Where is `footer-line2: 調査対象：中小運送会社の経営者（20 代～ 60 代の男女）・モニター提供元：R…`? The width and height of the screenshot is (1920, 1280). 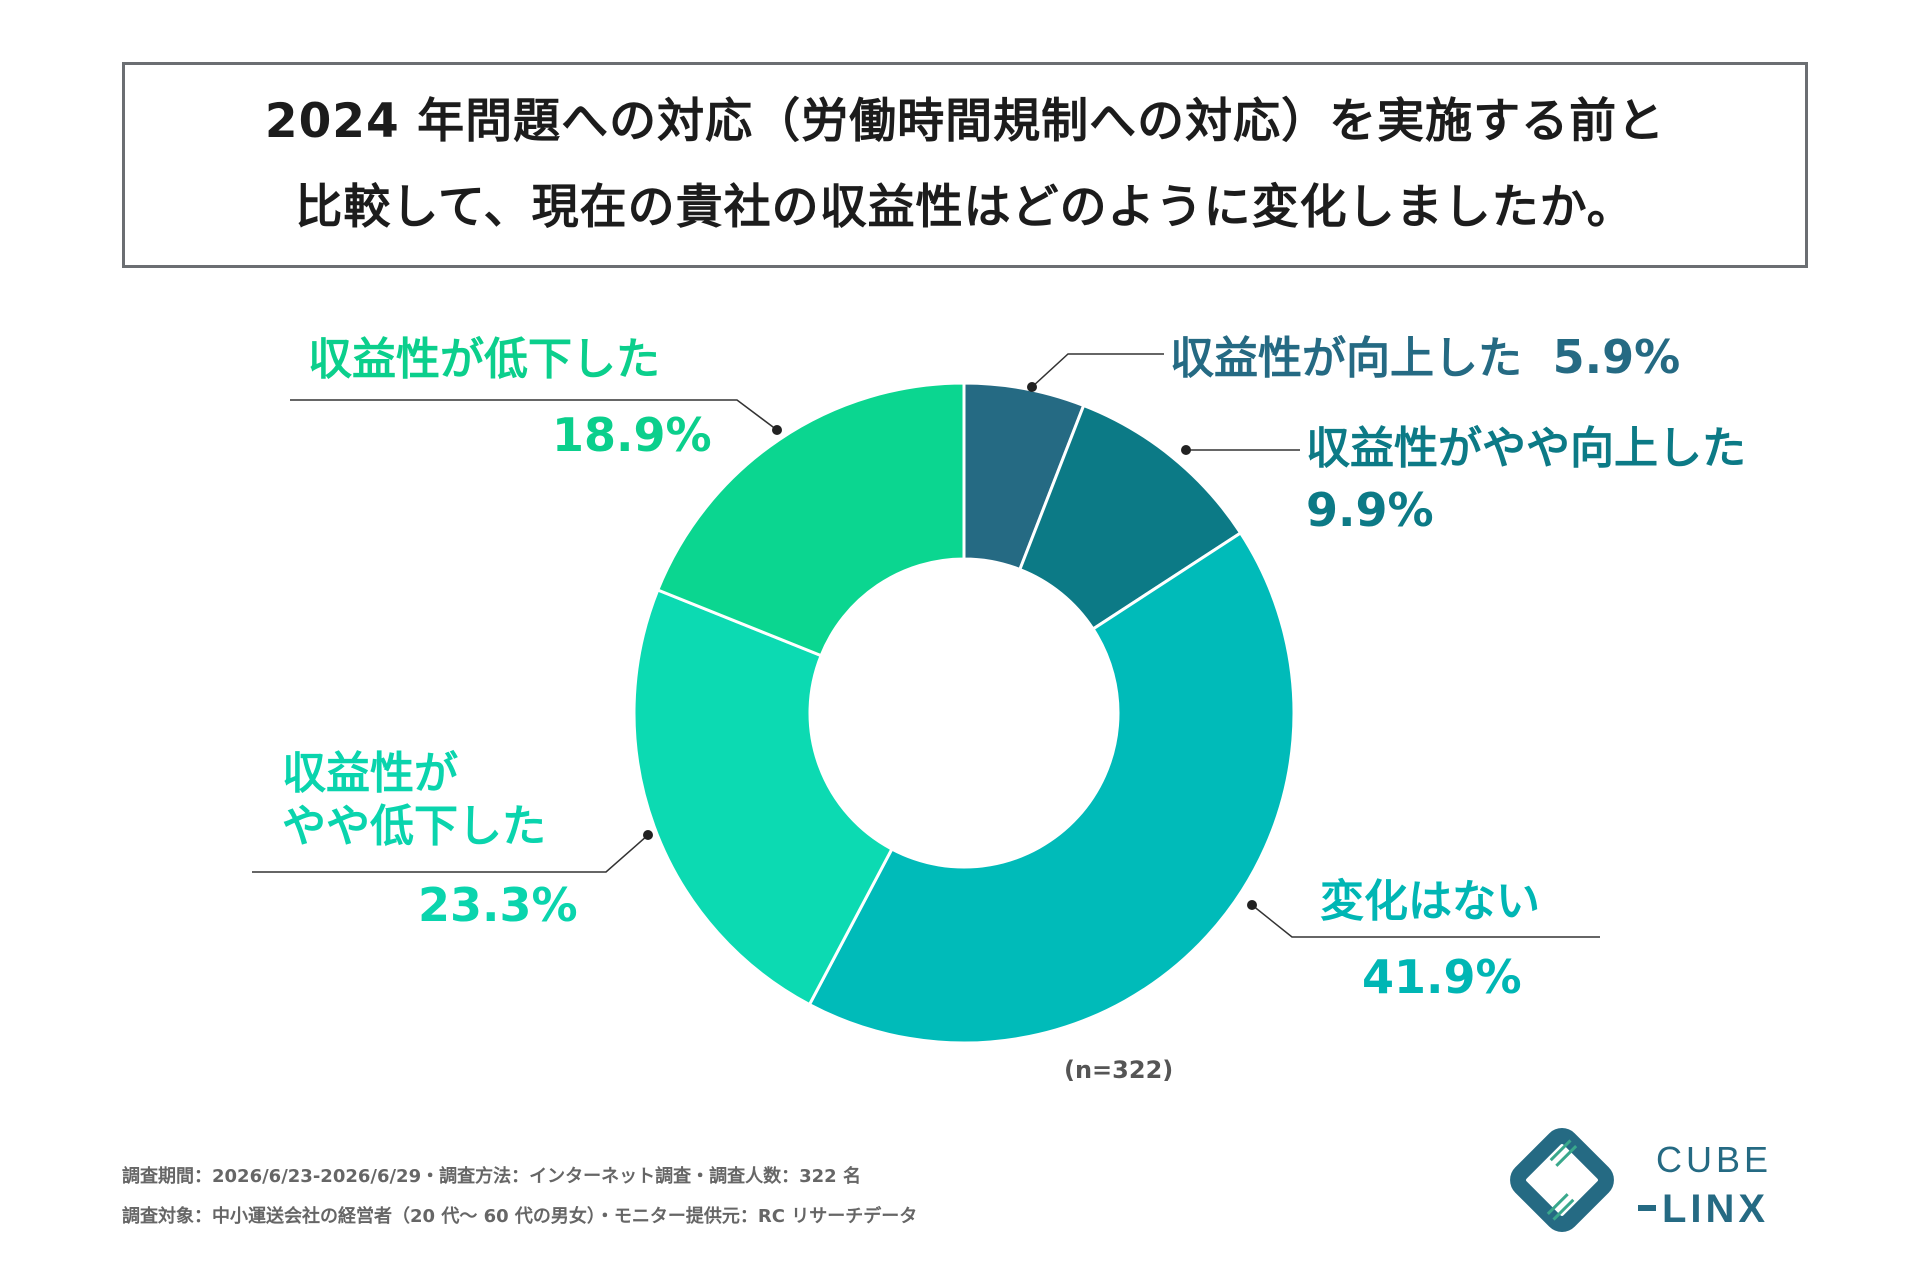 footer-line2: 調査対象：中小運送会社の経営者（20 代～ 60 代の男女）・モニター提供元：R… is located at coordinates (520, 1216).